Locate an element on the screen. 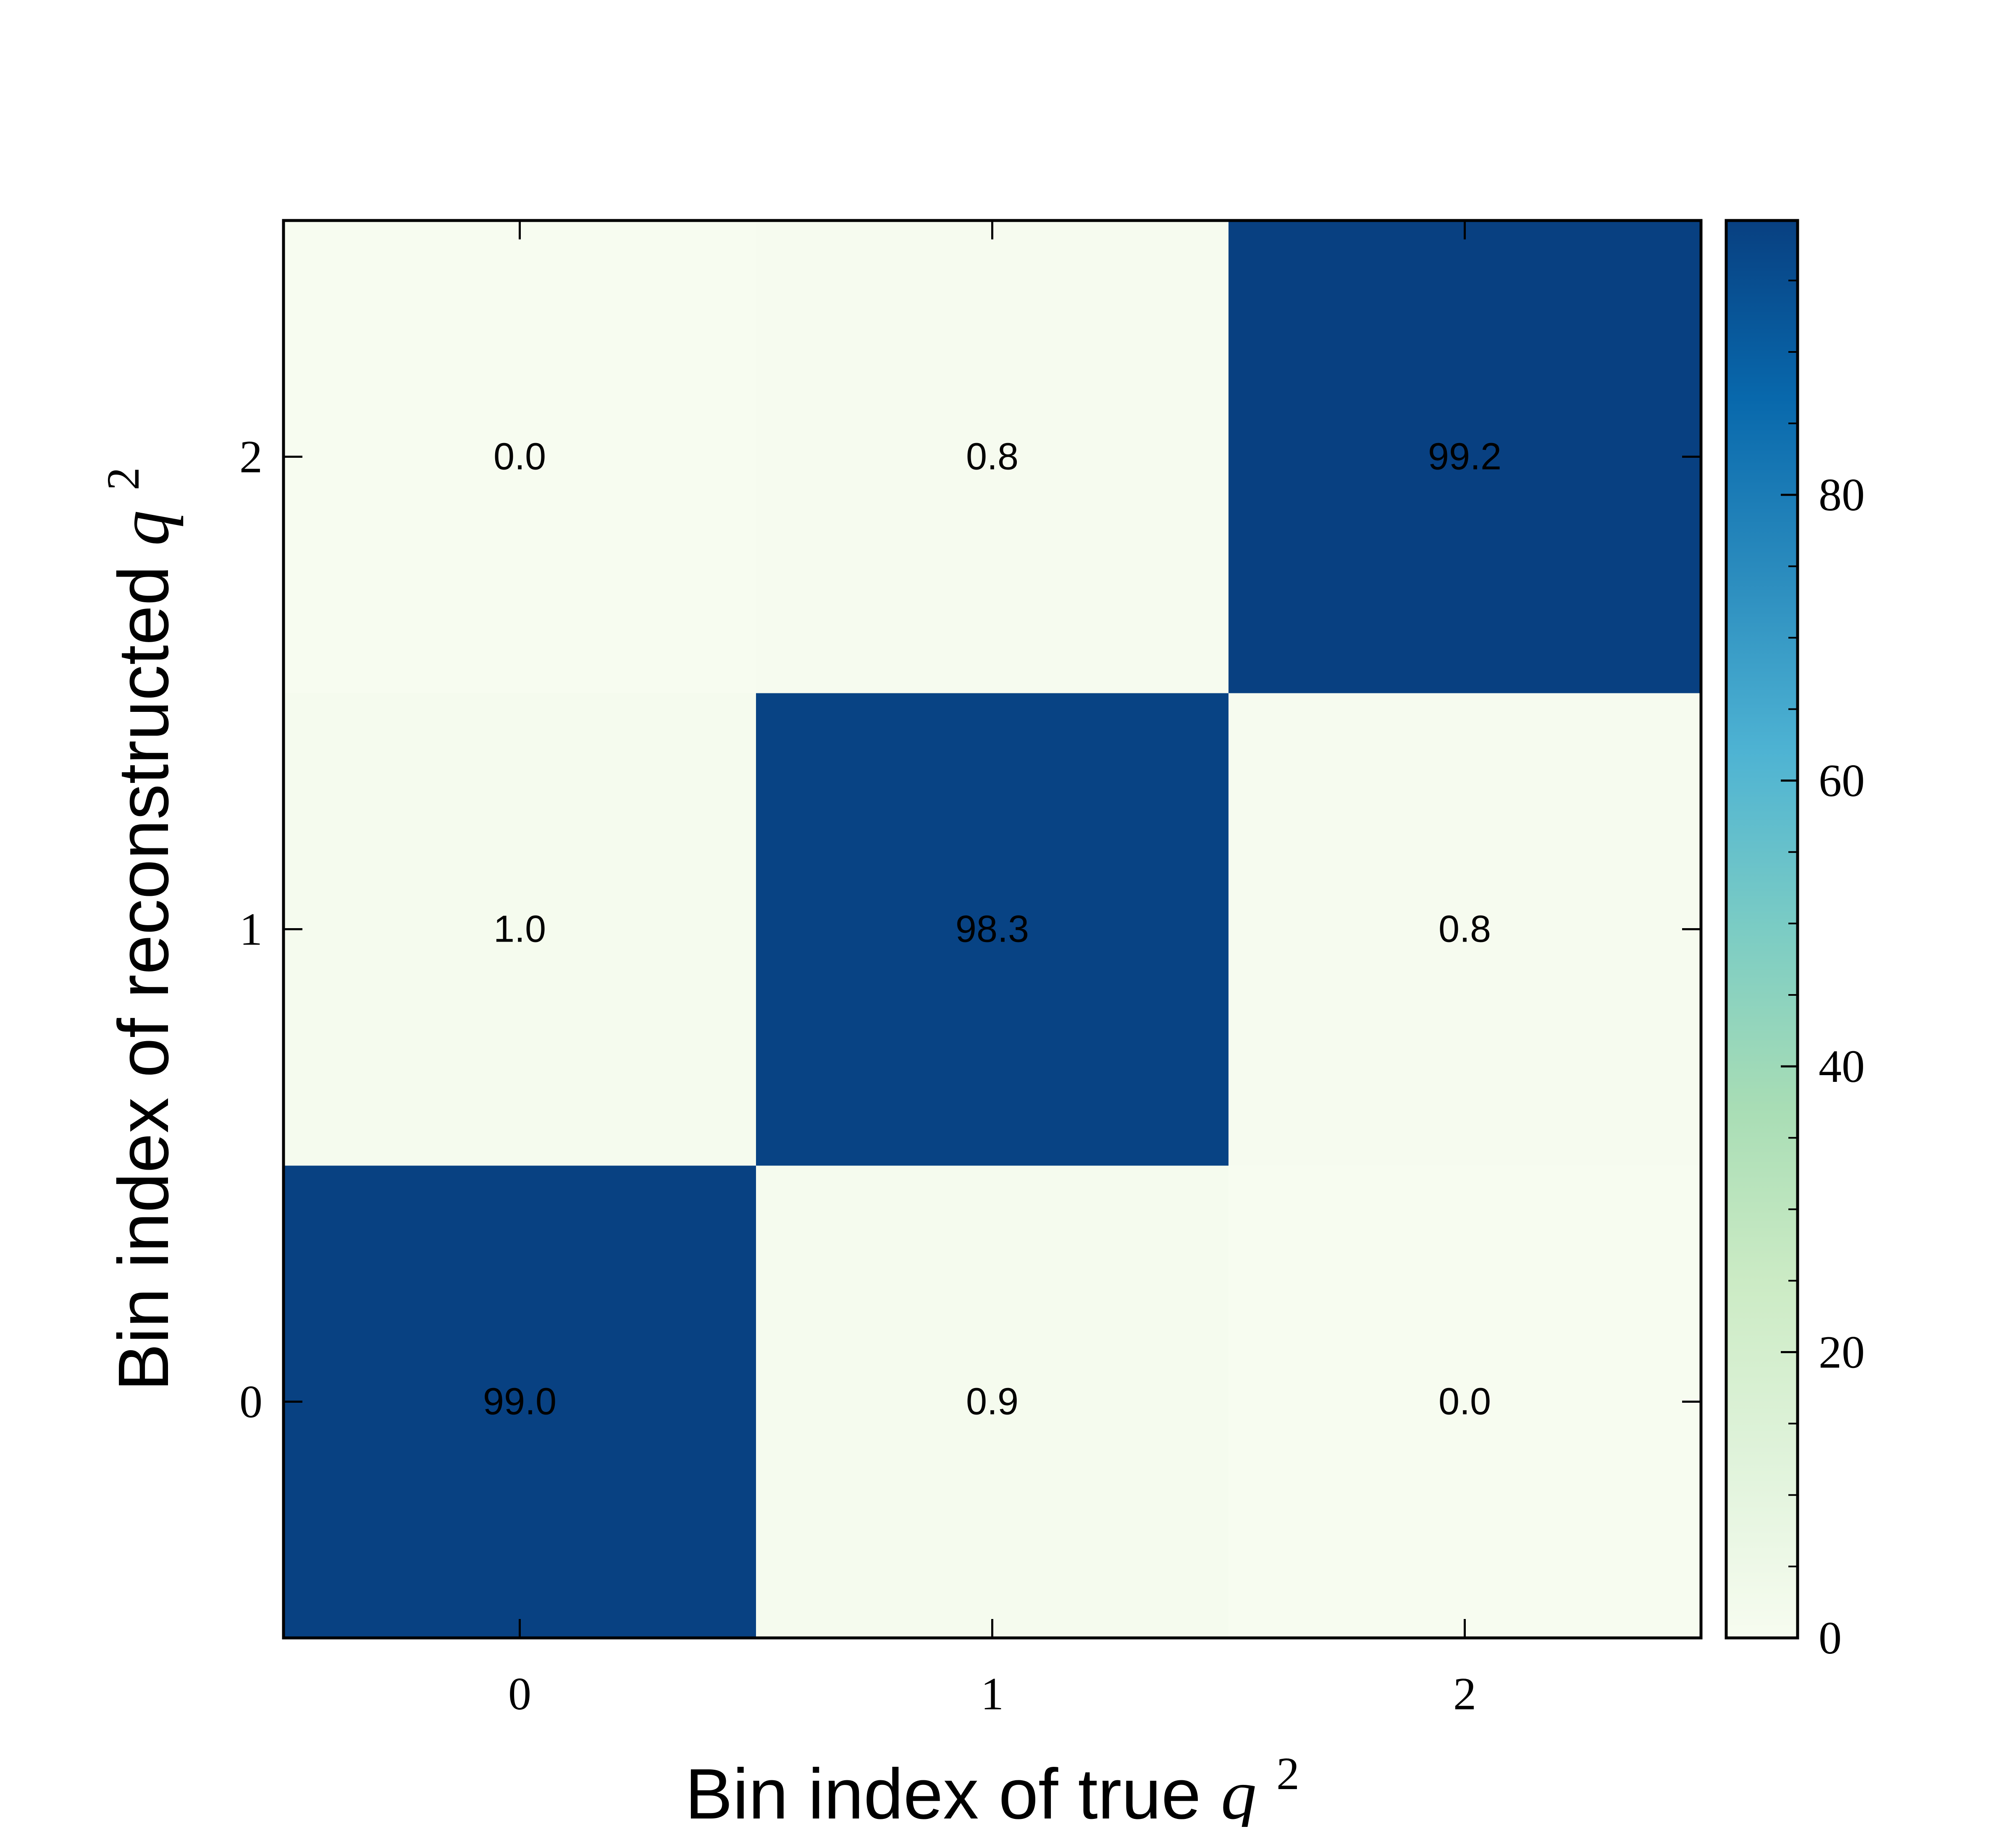 This screenshot has height=1829, width=2016. colorbar-tick-label-1: 20 is located at coordinates (1842, 1352).